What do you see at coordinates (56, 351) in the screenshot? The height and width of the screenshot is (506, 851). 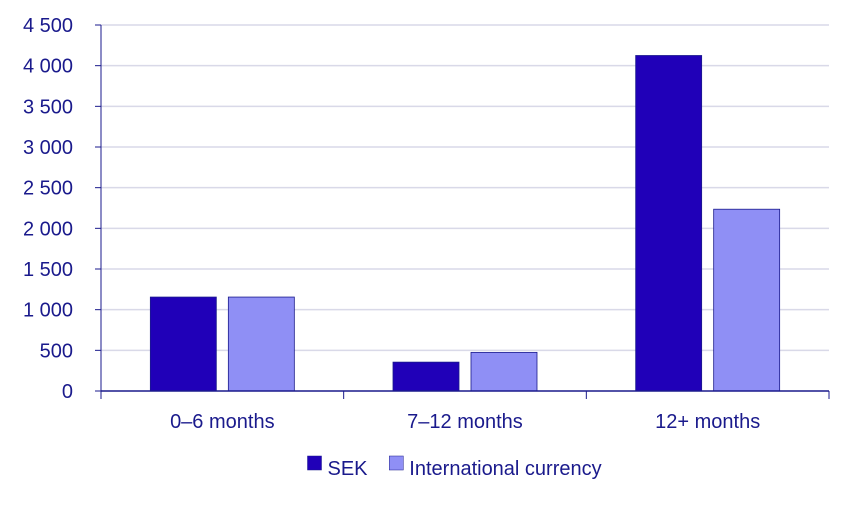 I see `y-tick-label: 500` at bounding box center [56, 351].